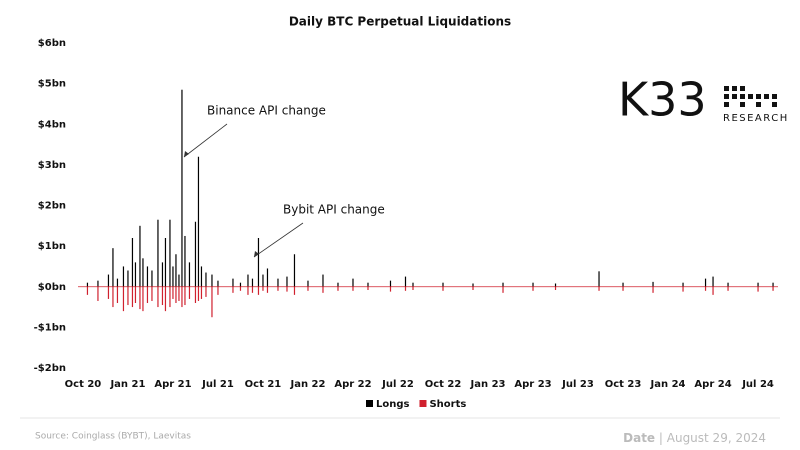 The width and height of the screenshot is (800, 450). Describe the element at coordinates (52, 206) in the screenshot. I see `y-tick-label: $2bn` at that location.